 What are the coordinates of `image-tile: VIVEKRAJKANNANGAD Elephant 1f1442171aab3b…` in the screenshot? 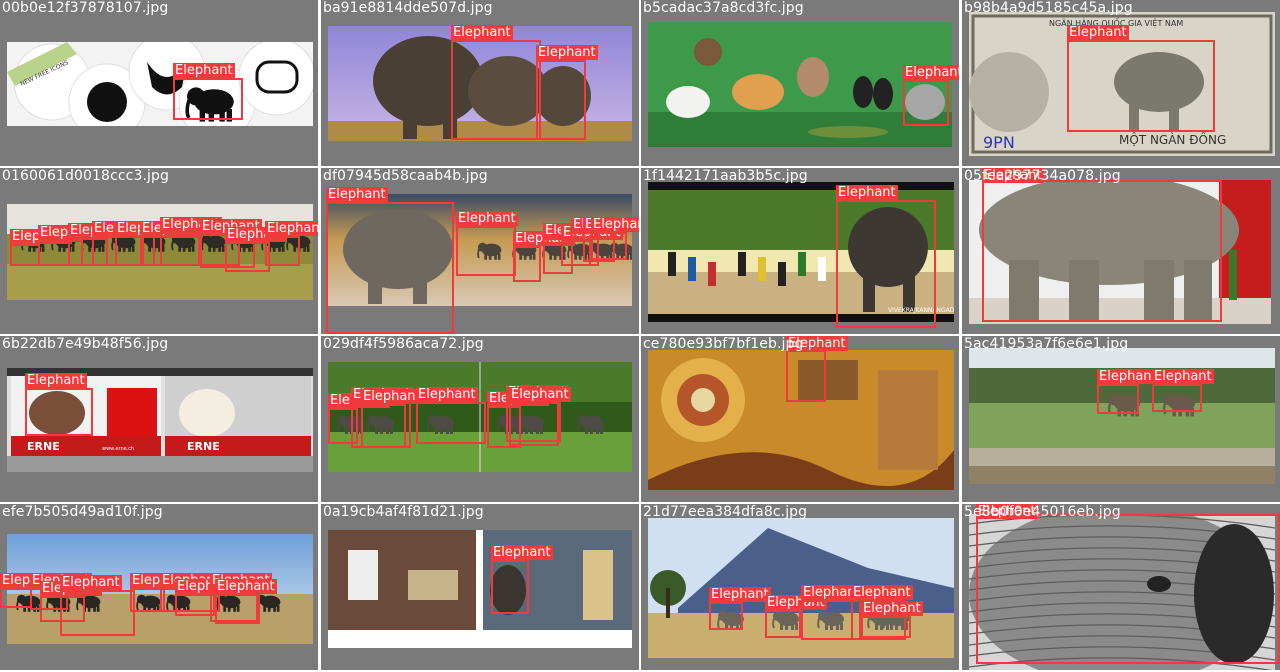 It's located at (800, 251).